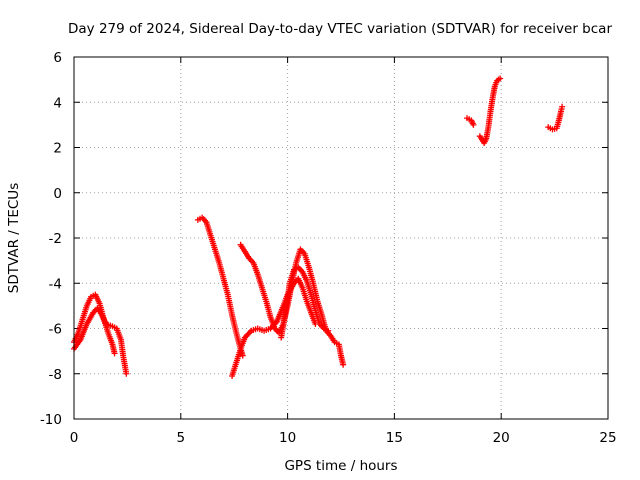 The image size is (640, 480). I want to click on y-tick-label: -6, so click(55, 330).